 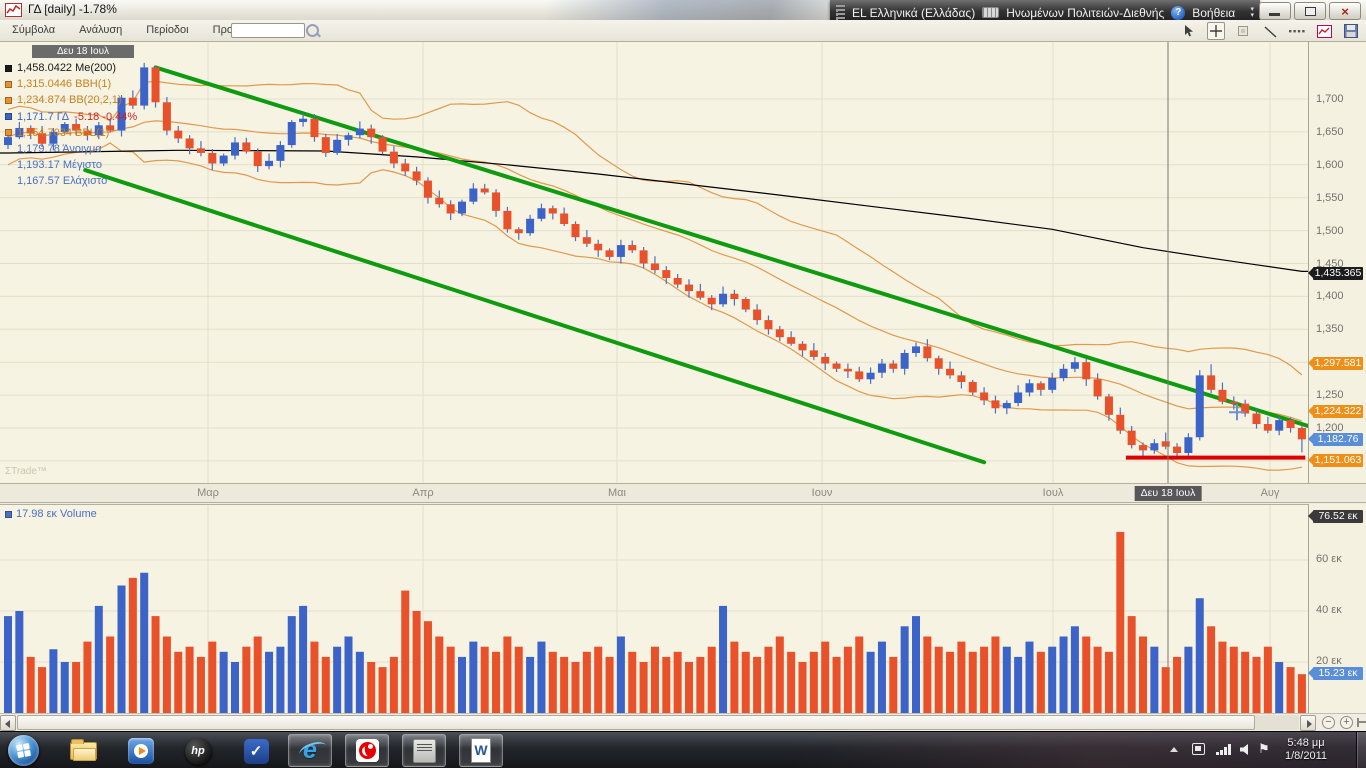 I want to click on app-icon, so click(x=13, y=10).